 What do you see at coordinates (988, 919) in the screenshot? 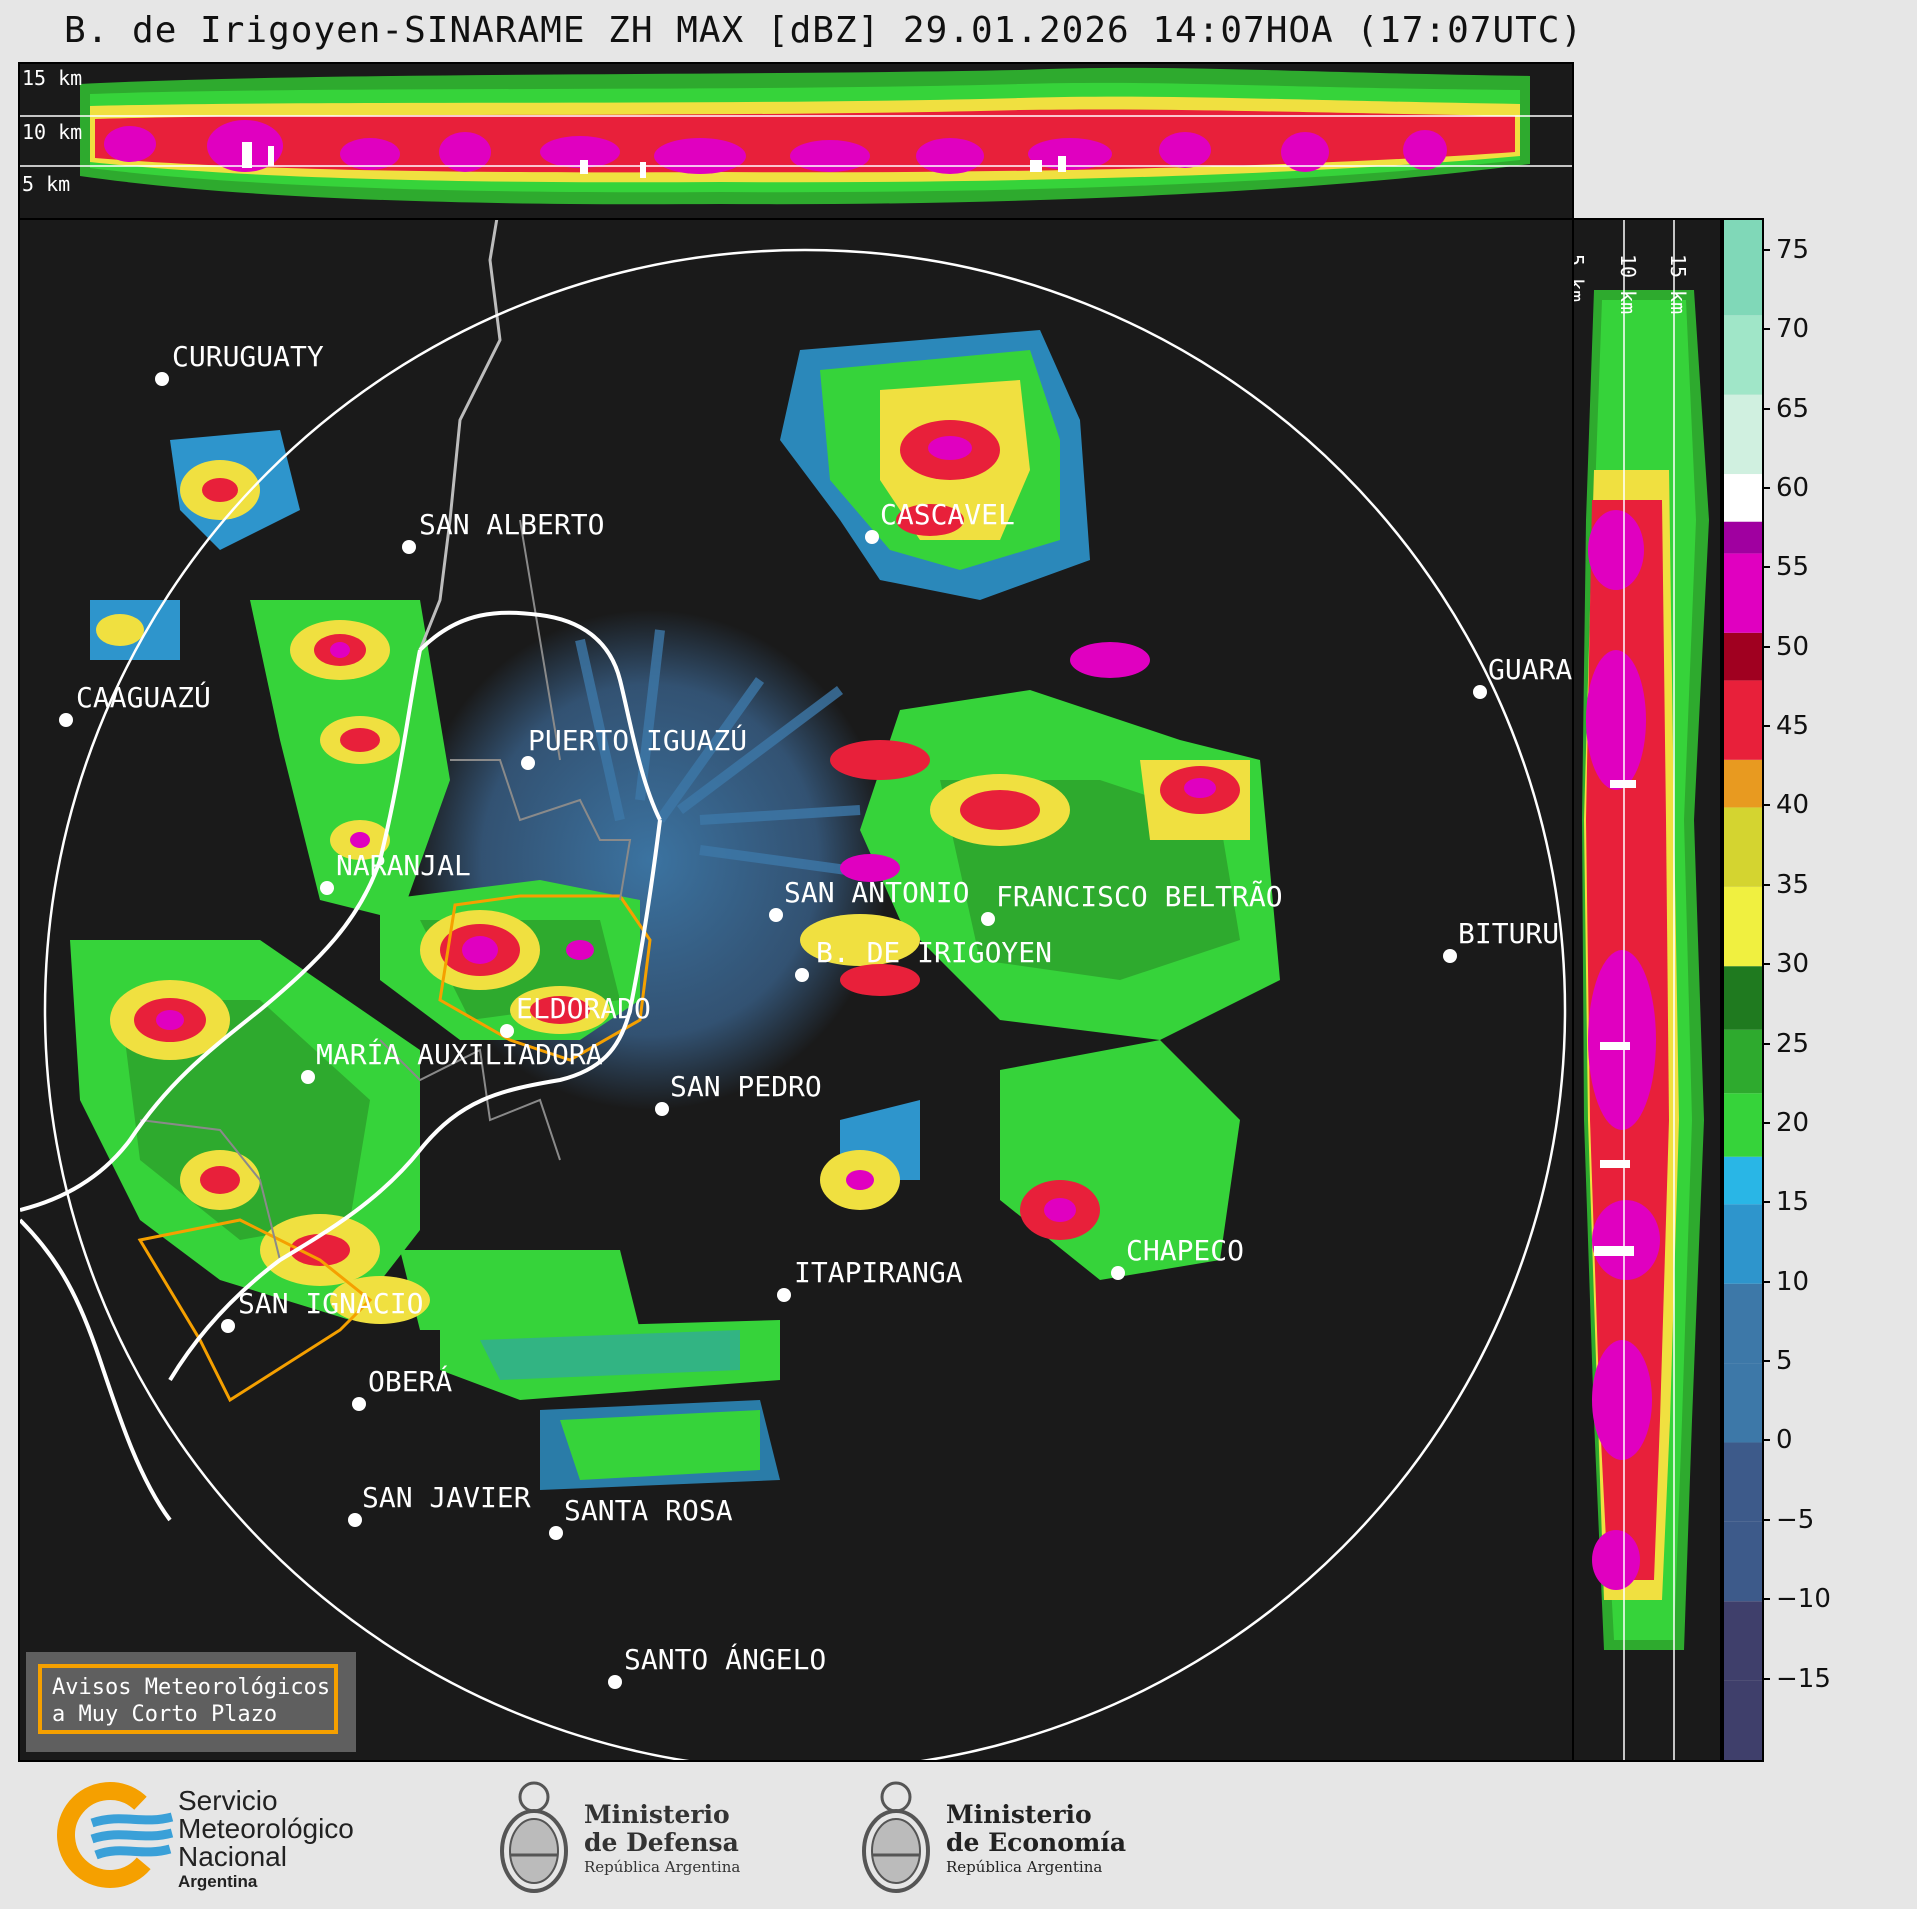
I see `city-dot-francisco-beltrao` at bounding box center [988, 919].